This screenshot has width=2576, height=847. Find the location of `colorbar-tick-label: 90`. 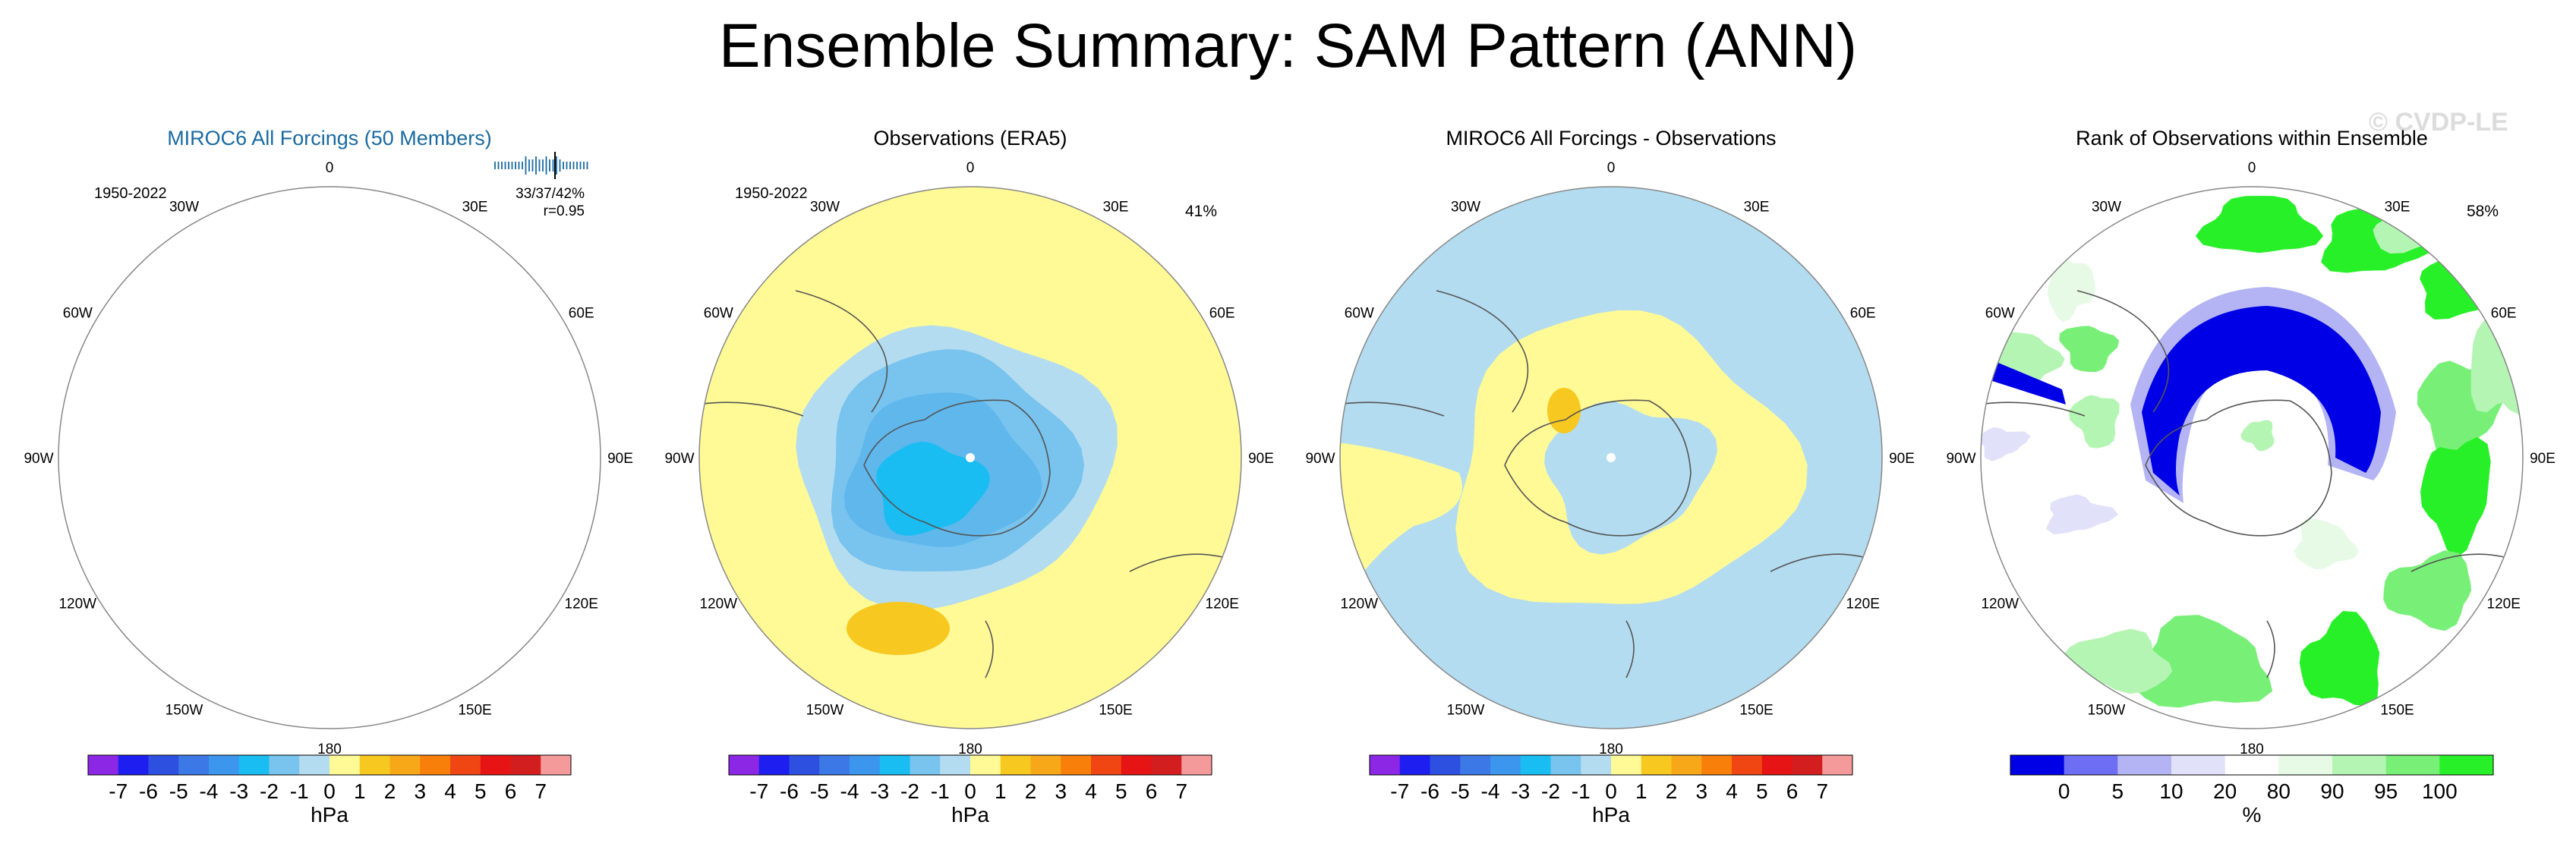

colorbar-tick-label: 90 is located at coordinates (2332, 791).